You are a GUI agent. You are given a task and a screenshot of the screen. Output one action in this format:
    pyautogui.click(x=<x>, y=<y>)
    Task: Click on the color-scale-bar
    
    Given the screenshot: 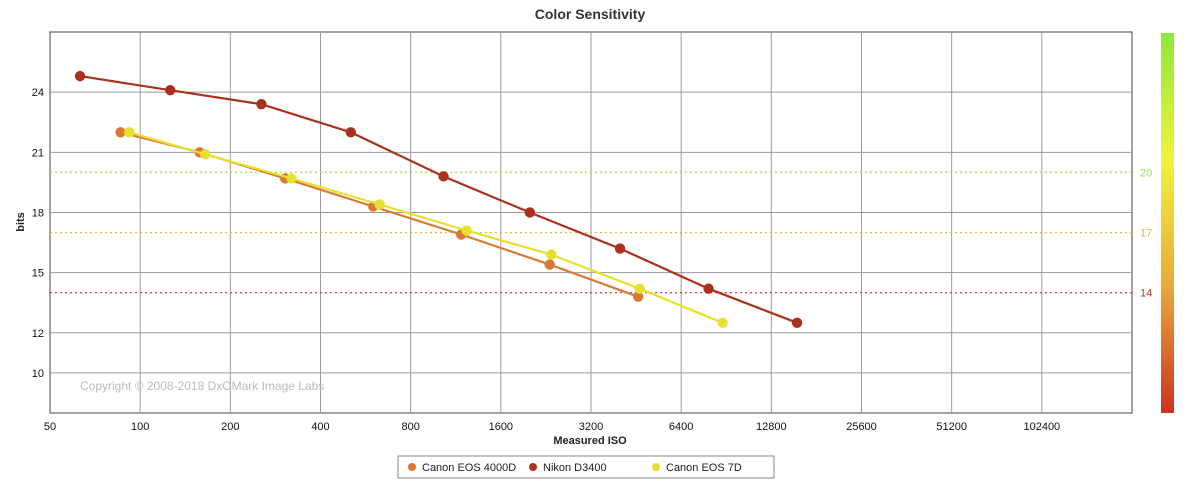 What is the action you would take?
    pyautogui.click(x=1167, y=223)
    